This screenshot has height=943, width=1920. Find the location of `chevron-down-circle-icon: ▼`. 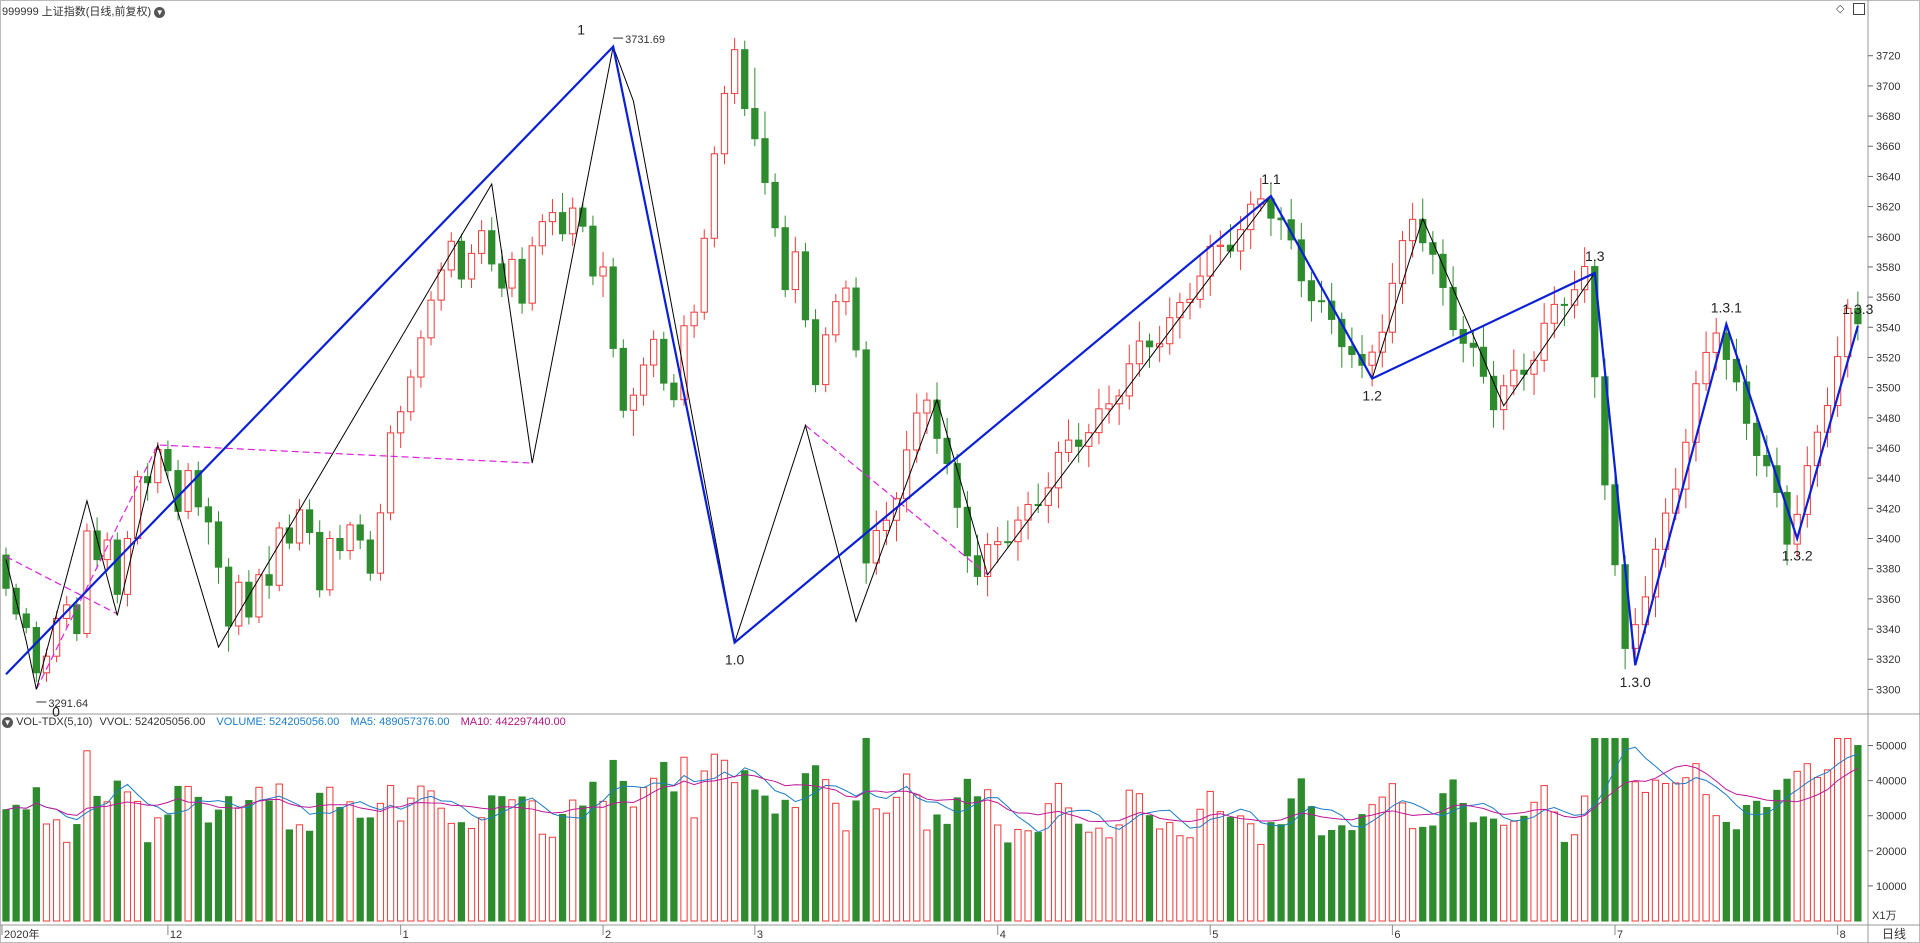

chevron-down-circle-icon: ▼ is located at coordinates (7, 722).